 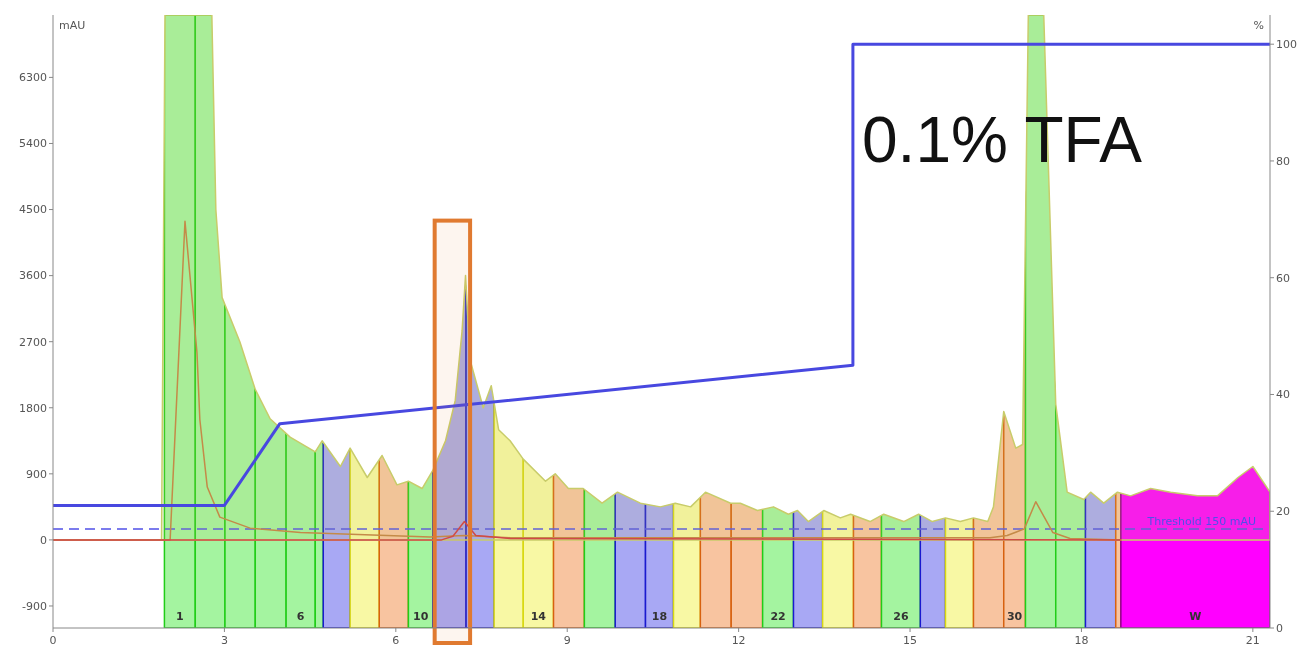 What do you see at coordinates (33, 408) in the screenshot?
I see `y-tick-label: 1800` at bounding box center [33, 408].